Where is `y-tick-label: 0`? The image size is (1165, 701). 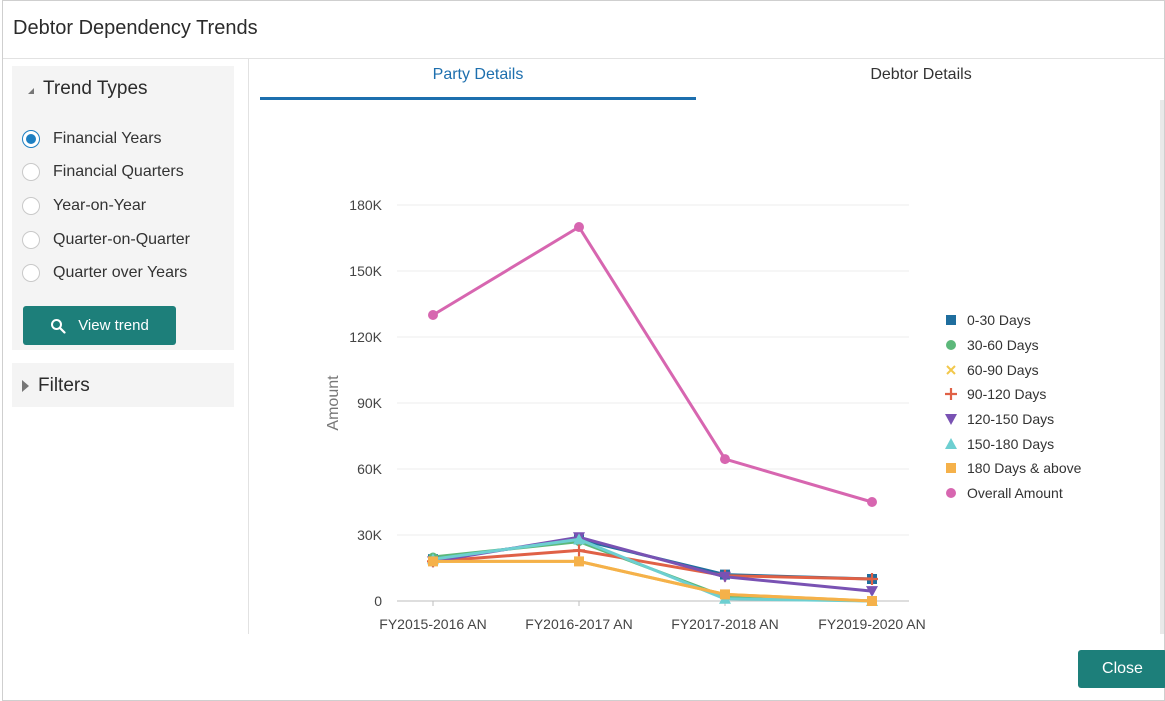 y-tick-label: 0 is located at coordinates (378, 601).